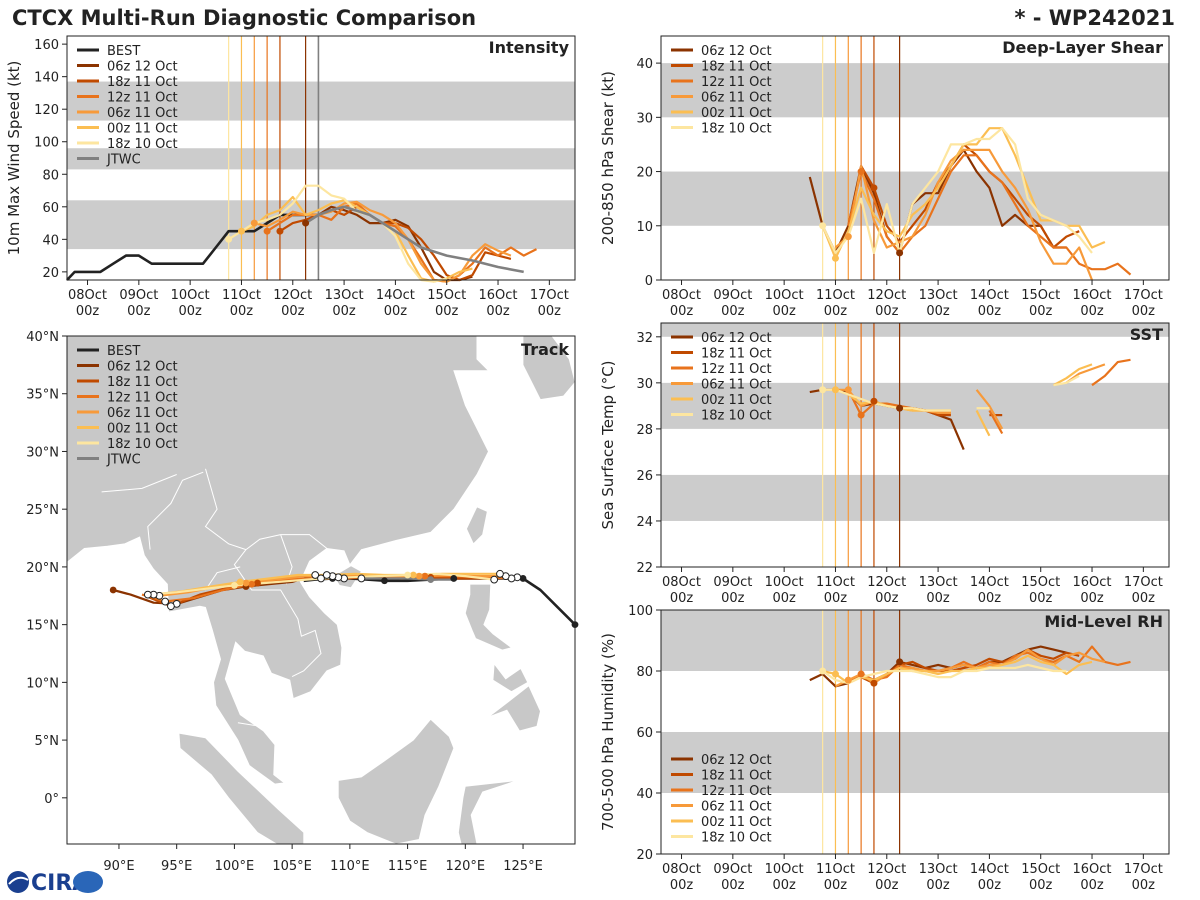 The width and height of the screenshot is (1200, 900). What do you see at coordinates (938, 582) in the screenshot?
I see `sst-xtick-label: 13Oct` at bounding box center [938, 582].